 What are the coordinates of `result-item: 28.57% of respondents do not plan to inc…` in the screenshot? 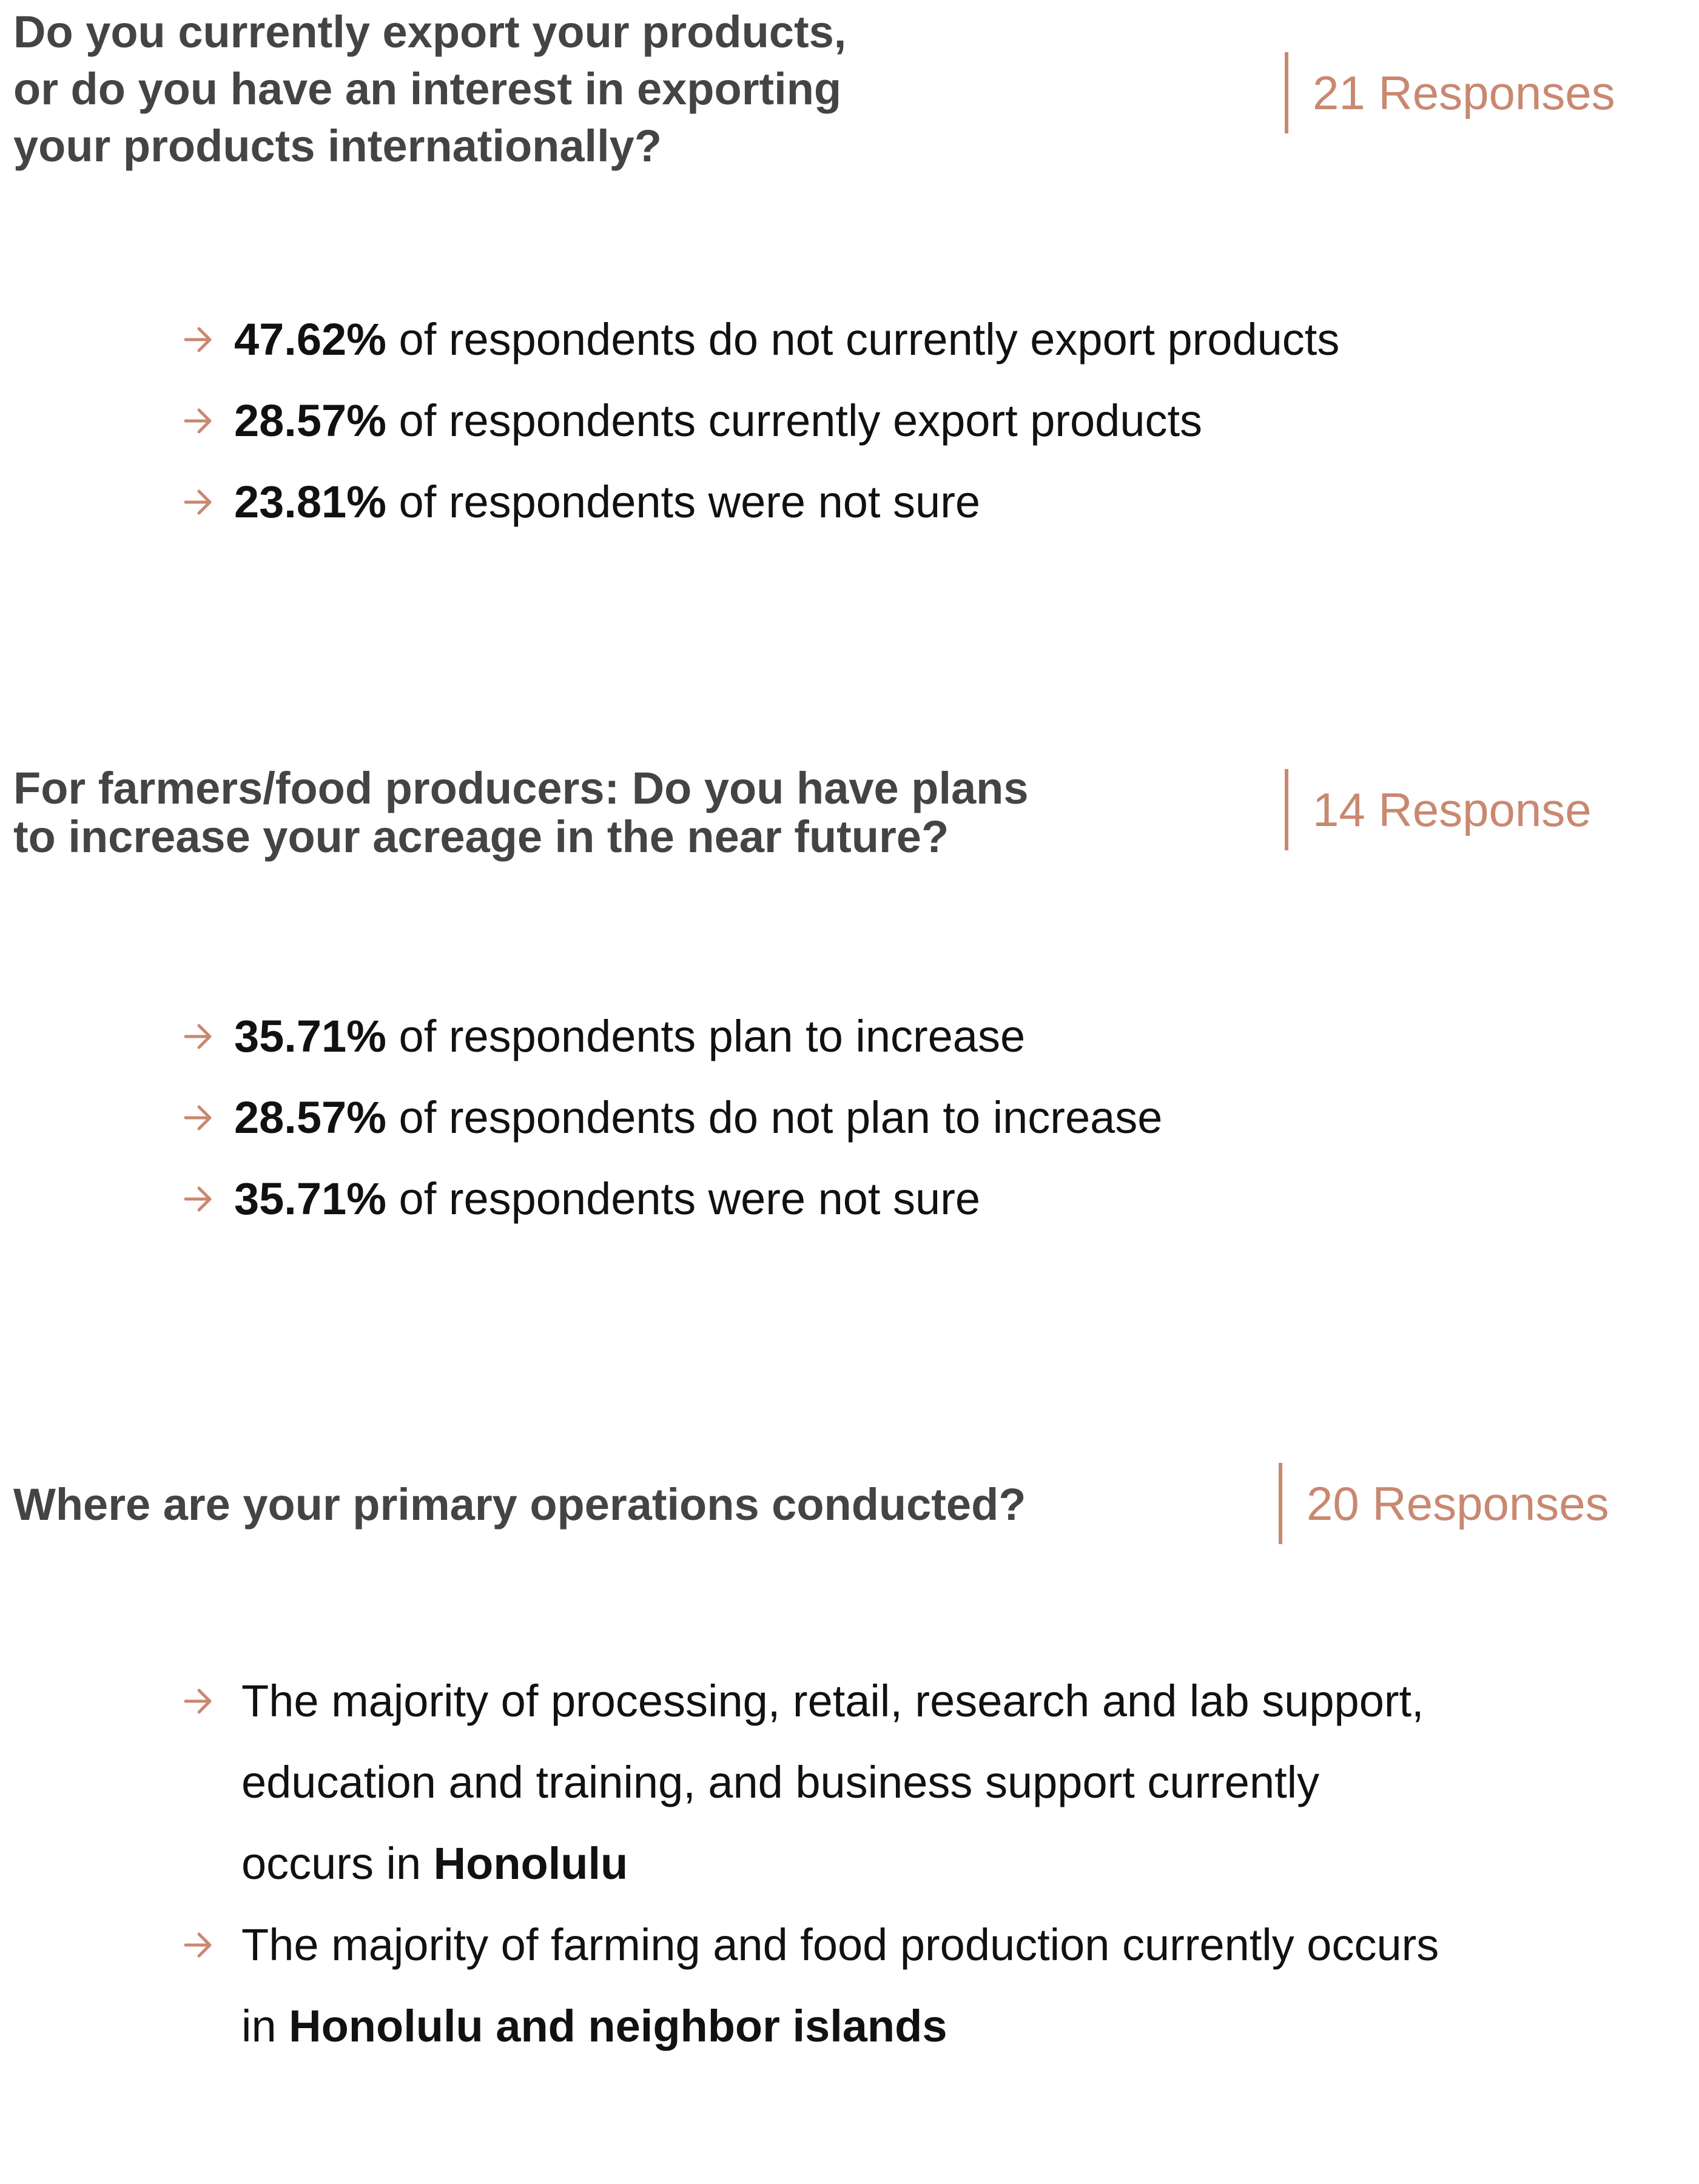 It's located at (672, 1117).